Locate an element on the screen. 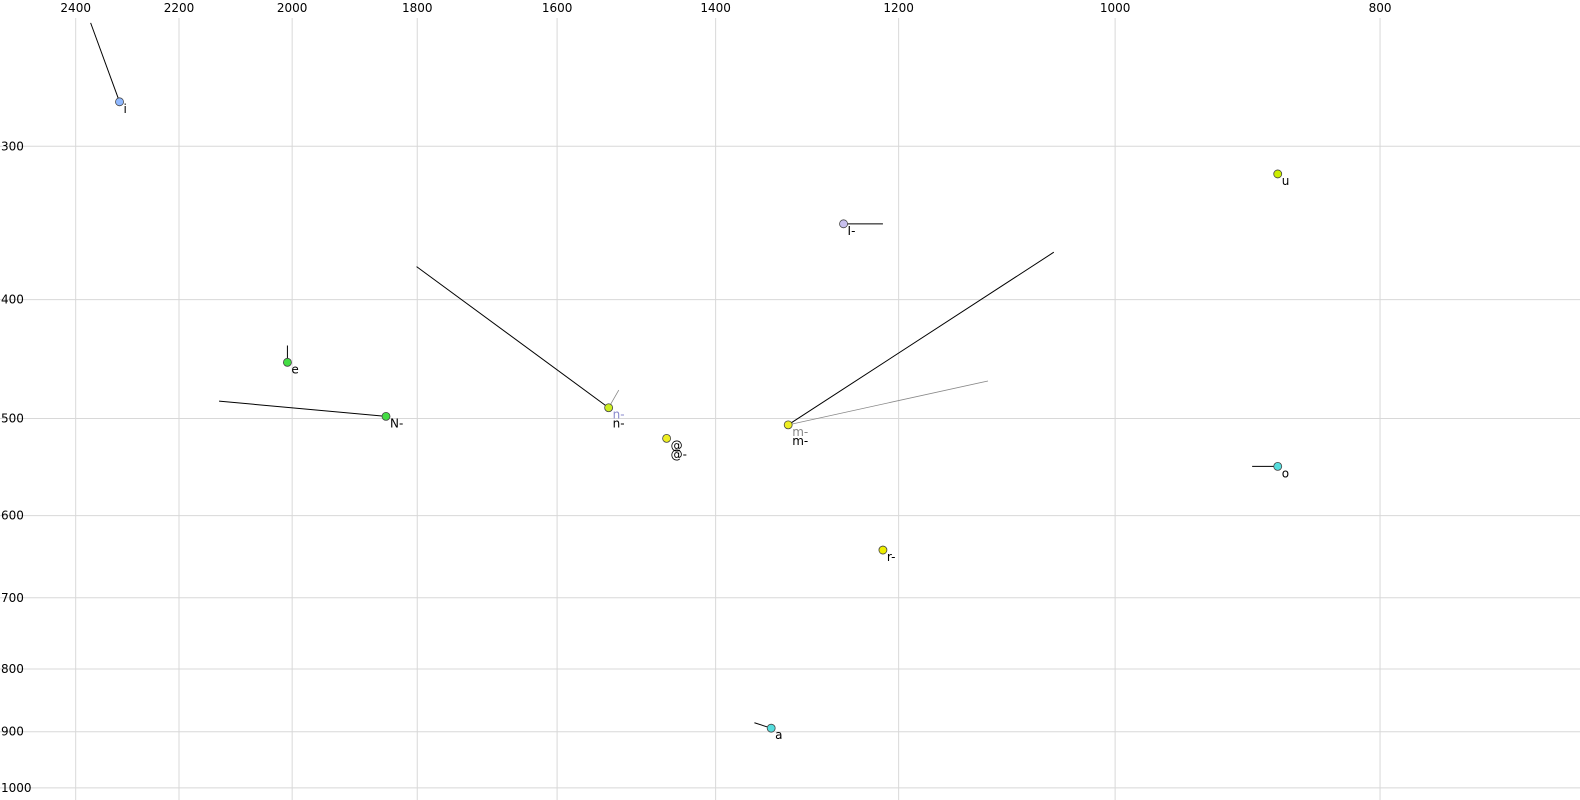 The image size is (1580, 800). y-tick-label: 300 is located at coordinates (12, 146).